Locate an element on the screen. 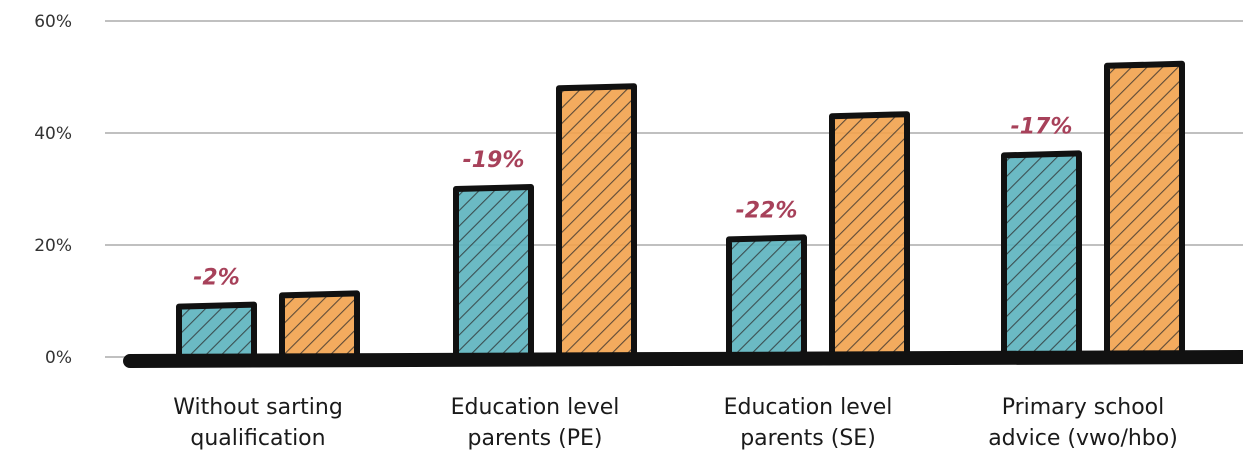 The height and width of the screenshot is (468, 1243). data-label: -22% is located at coordinates (767, 210).